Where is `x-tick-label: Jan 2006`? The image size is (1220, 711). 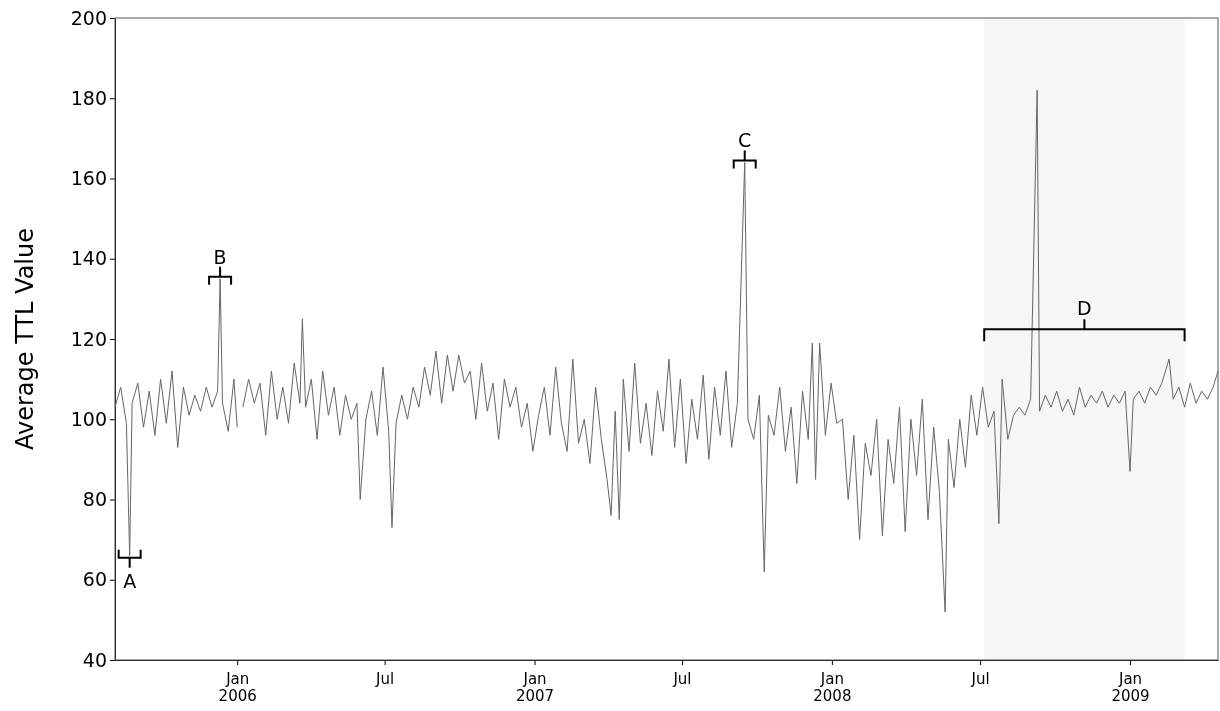 x-tick-label: Jan 2006 is located at coordinates (237, 687).